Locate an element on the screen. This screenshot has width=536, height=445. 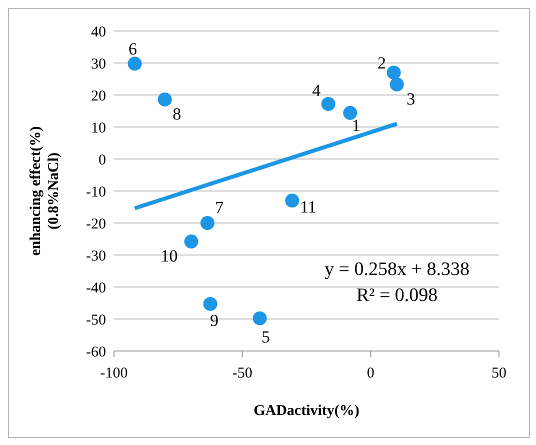
y-tick-label: -60 is located at coordinates (96, 352).